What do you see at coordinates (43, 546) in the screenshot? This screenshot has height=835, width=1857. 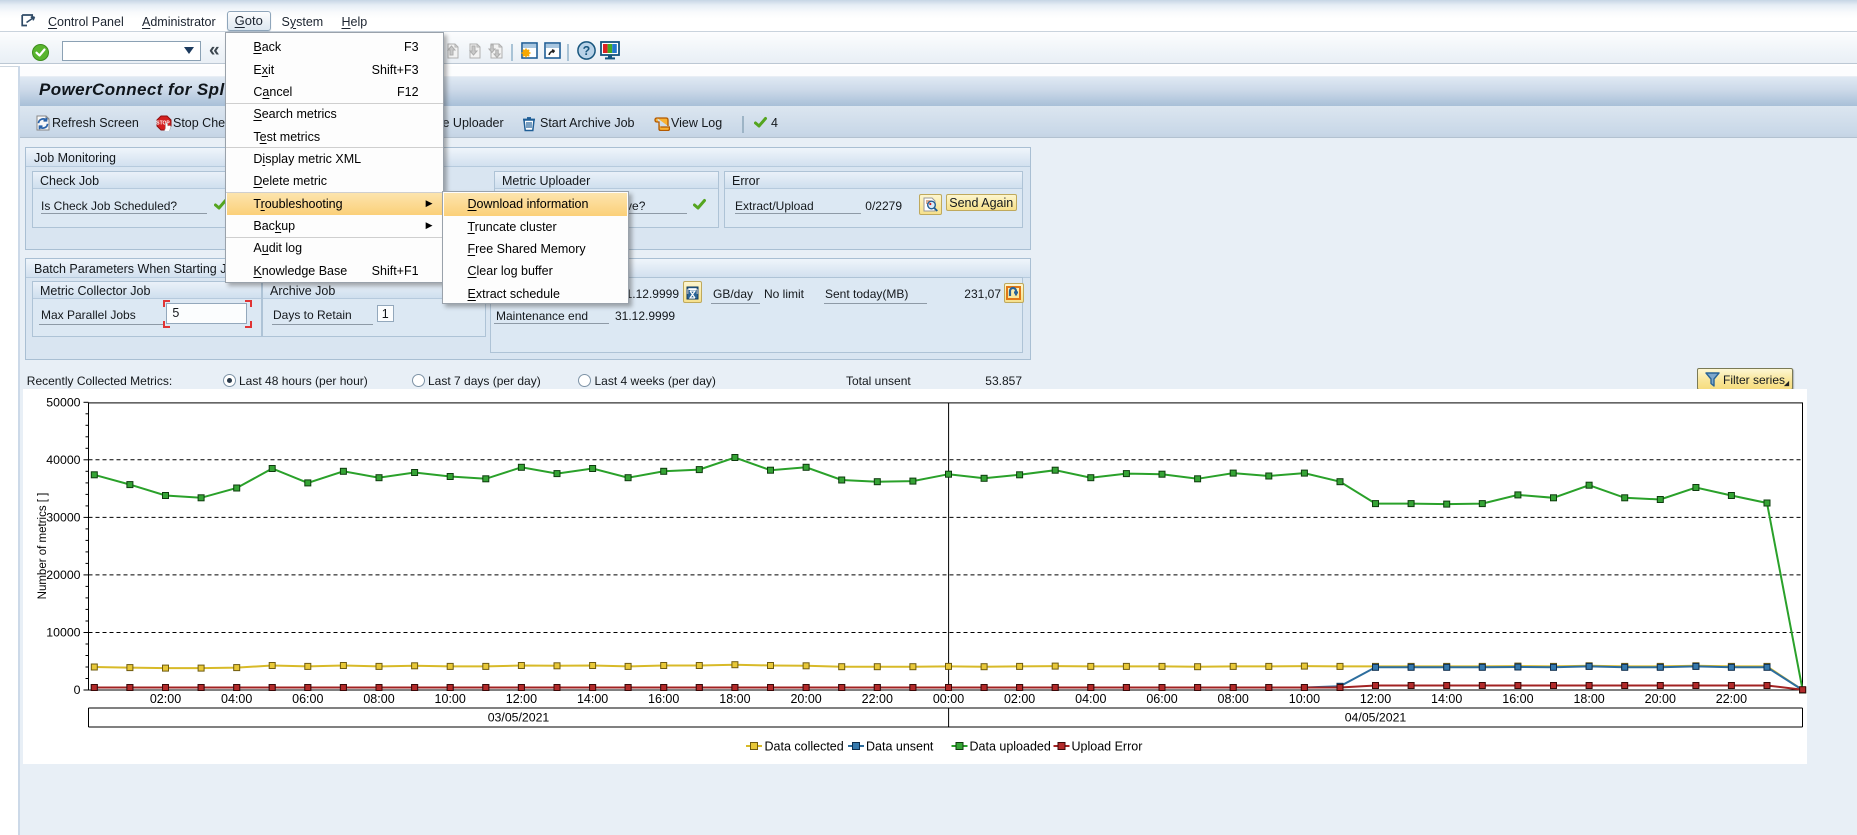 I see `svg-text: Number of metrics [ ]` at bounding box center [43, 546].